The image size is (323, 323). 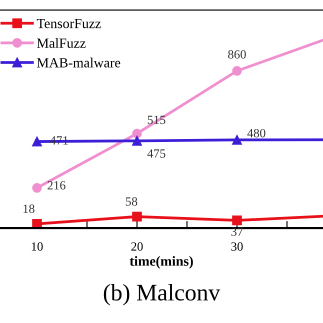 What do you see at coordinates (156, 153) in the screenshot?
I see `data-label: 475` at bounding box center [156, 153].